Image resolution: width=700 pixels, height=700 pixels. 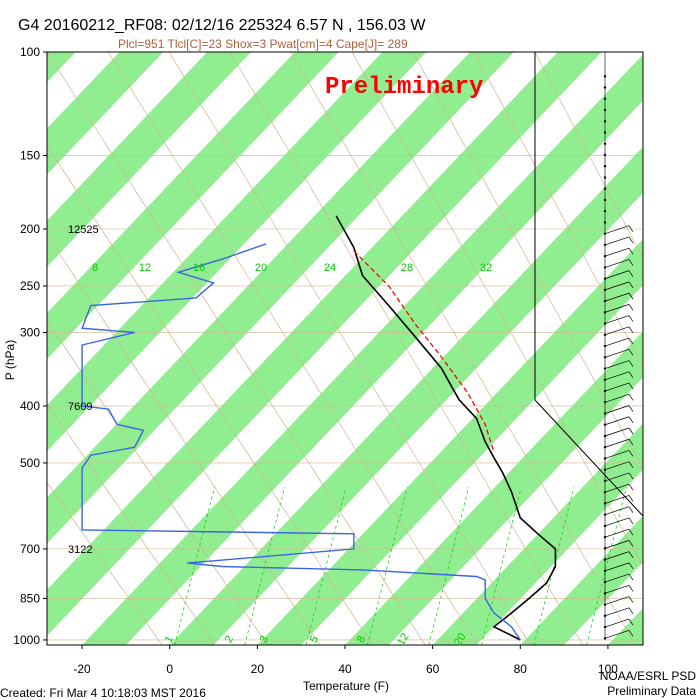 What do you see at coordinates (30, 406) in the screenshot?
I see `y-tick-label: 400` at bounding box center [30, 406].